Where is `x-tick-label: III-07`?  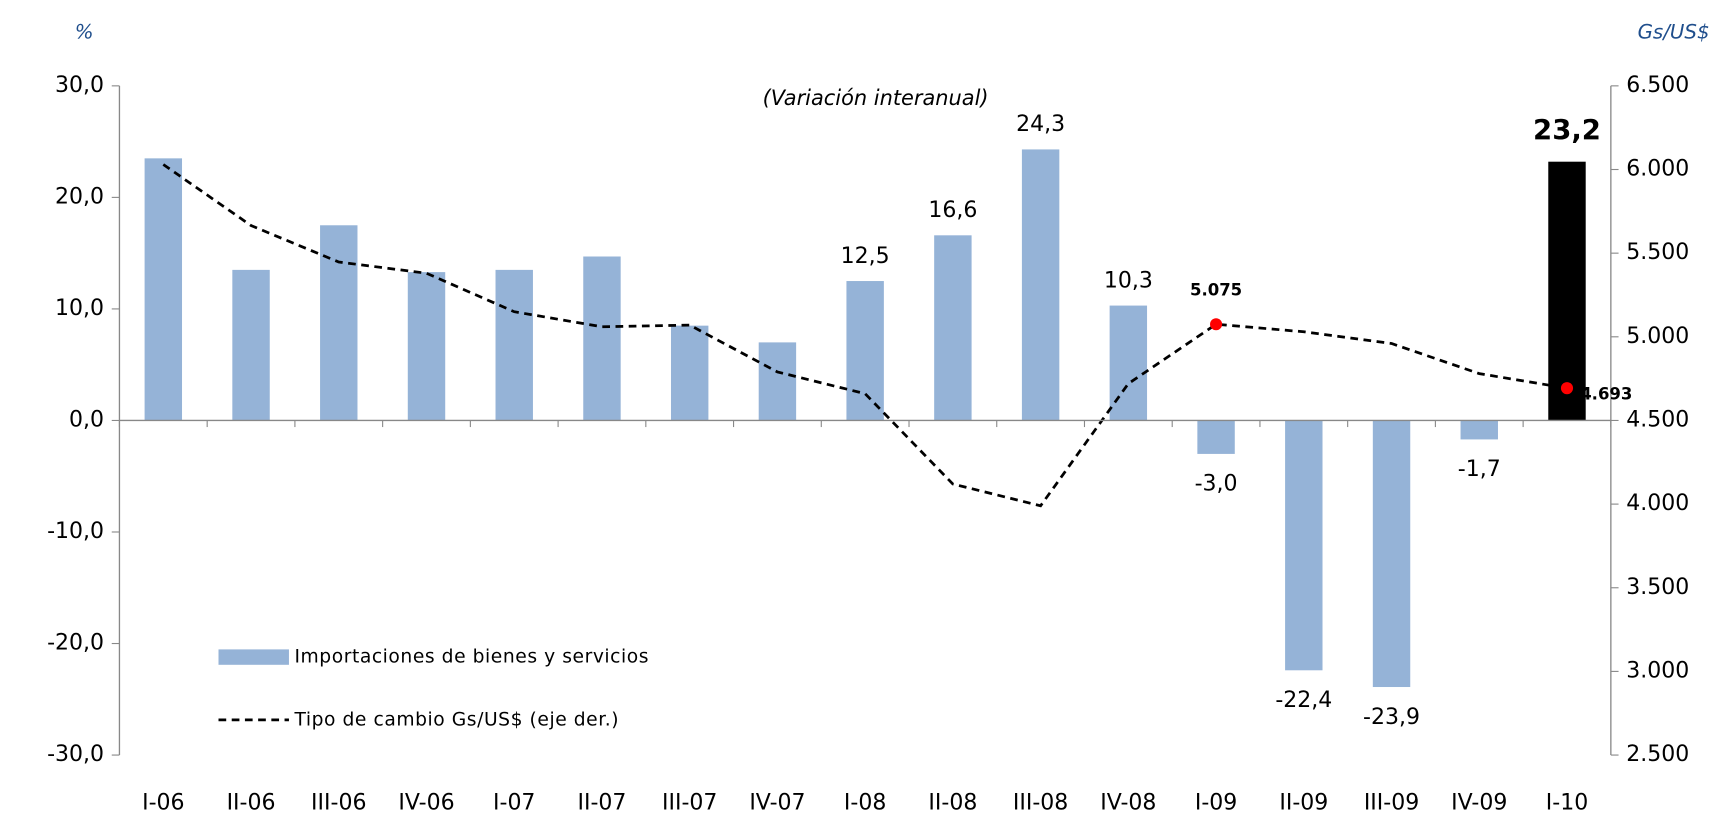
x-tick-label: III-07 is located at coordinates (689, 802).